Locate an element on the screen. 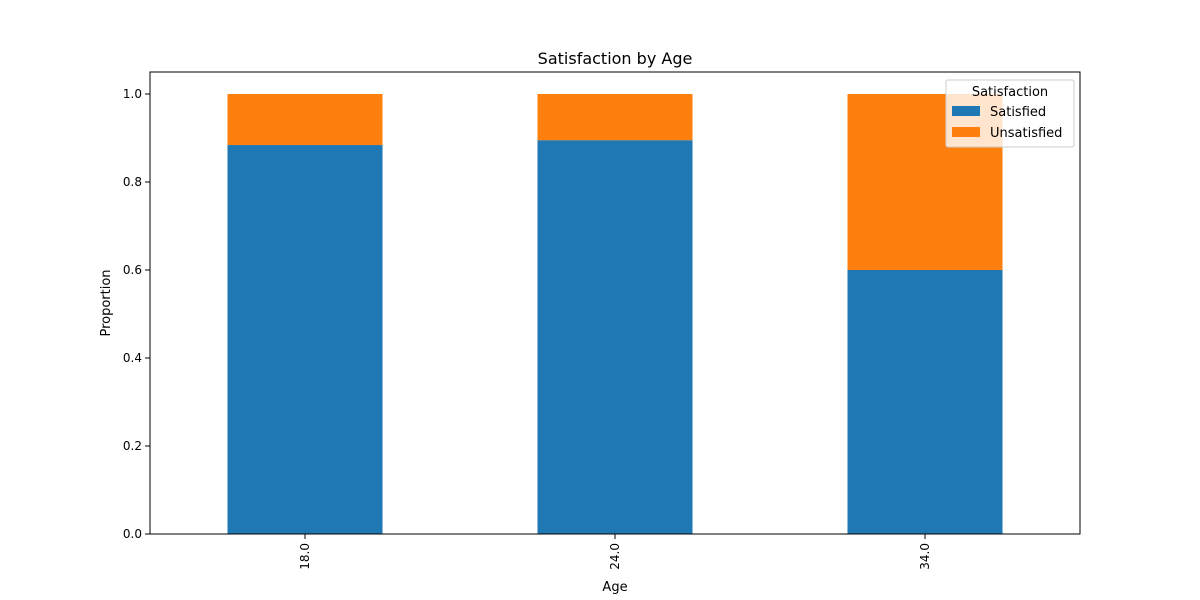  legend-swatch-unsatisfied is located at coordinates (966, 132).